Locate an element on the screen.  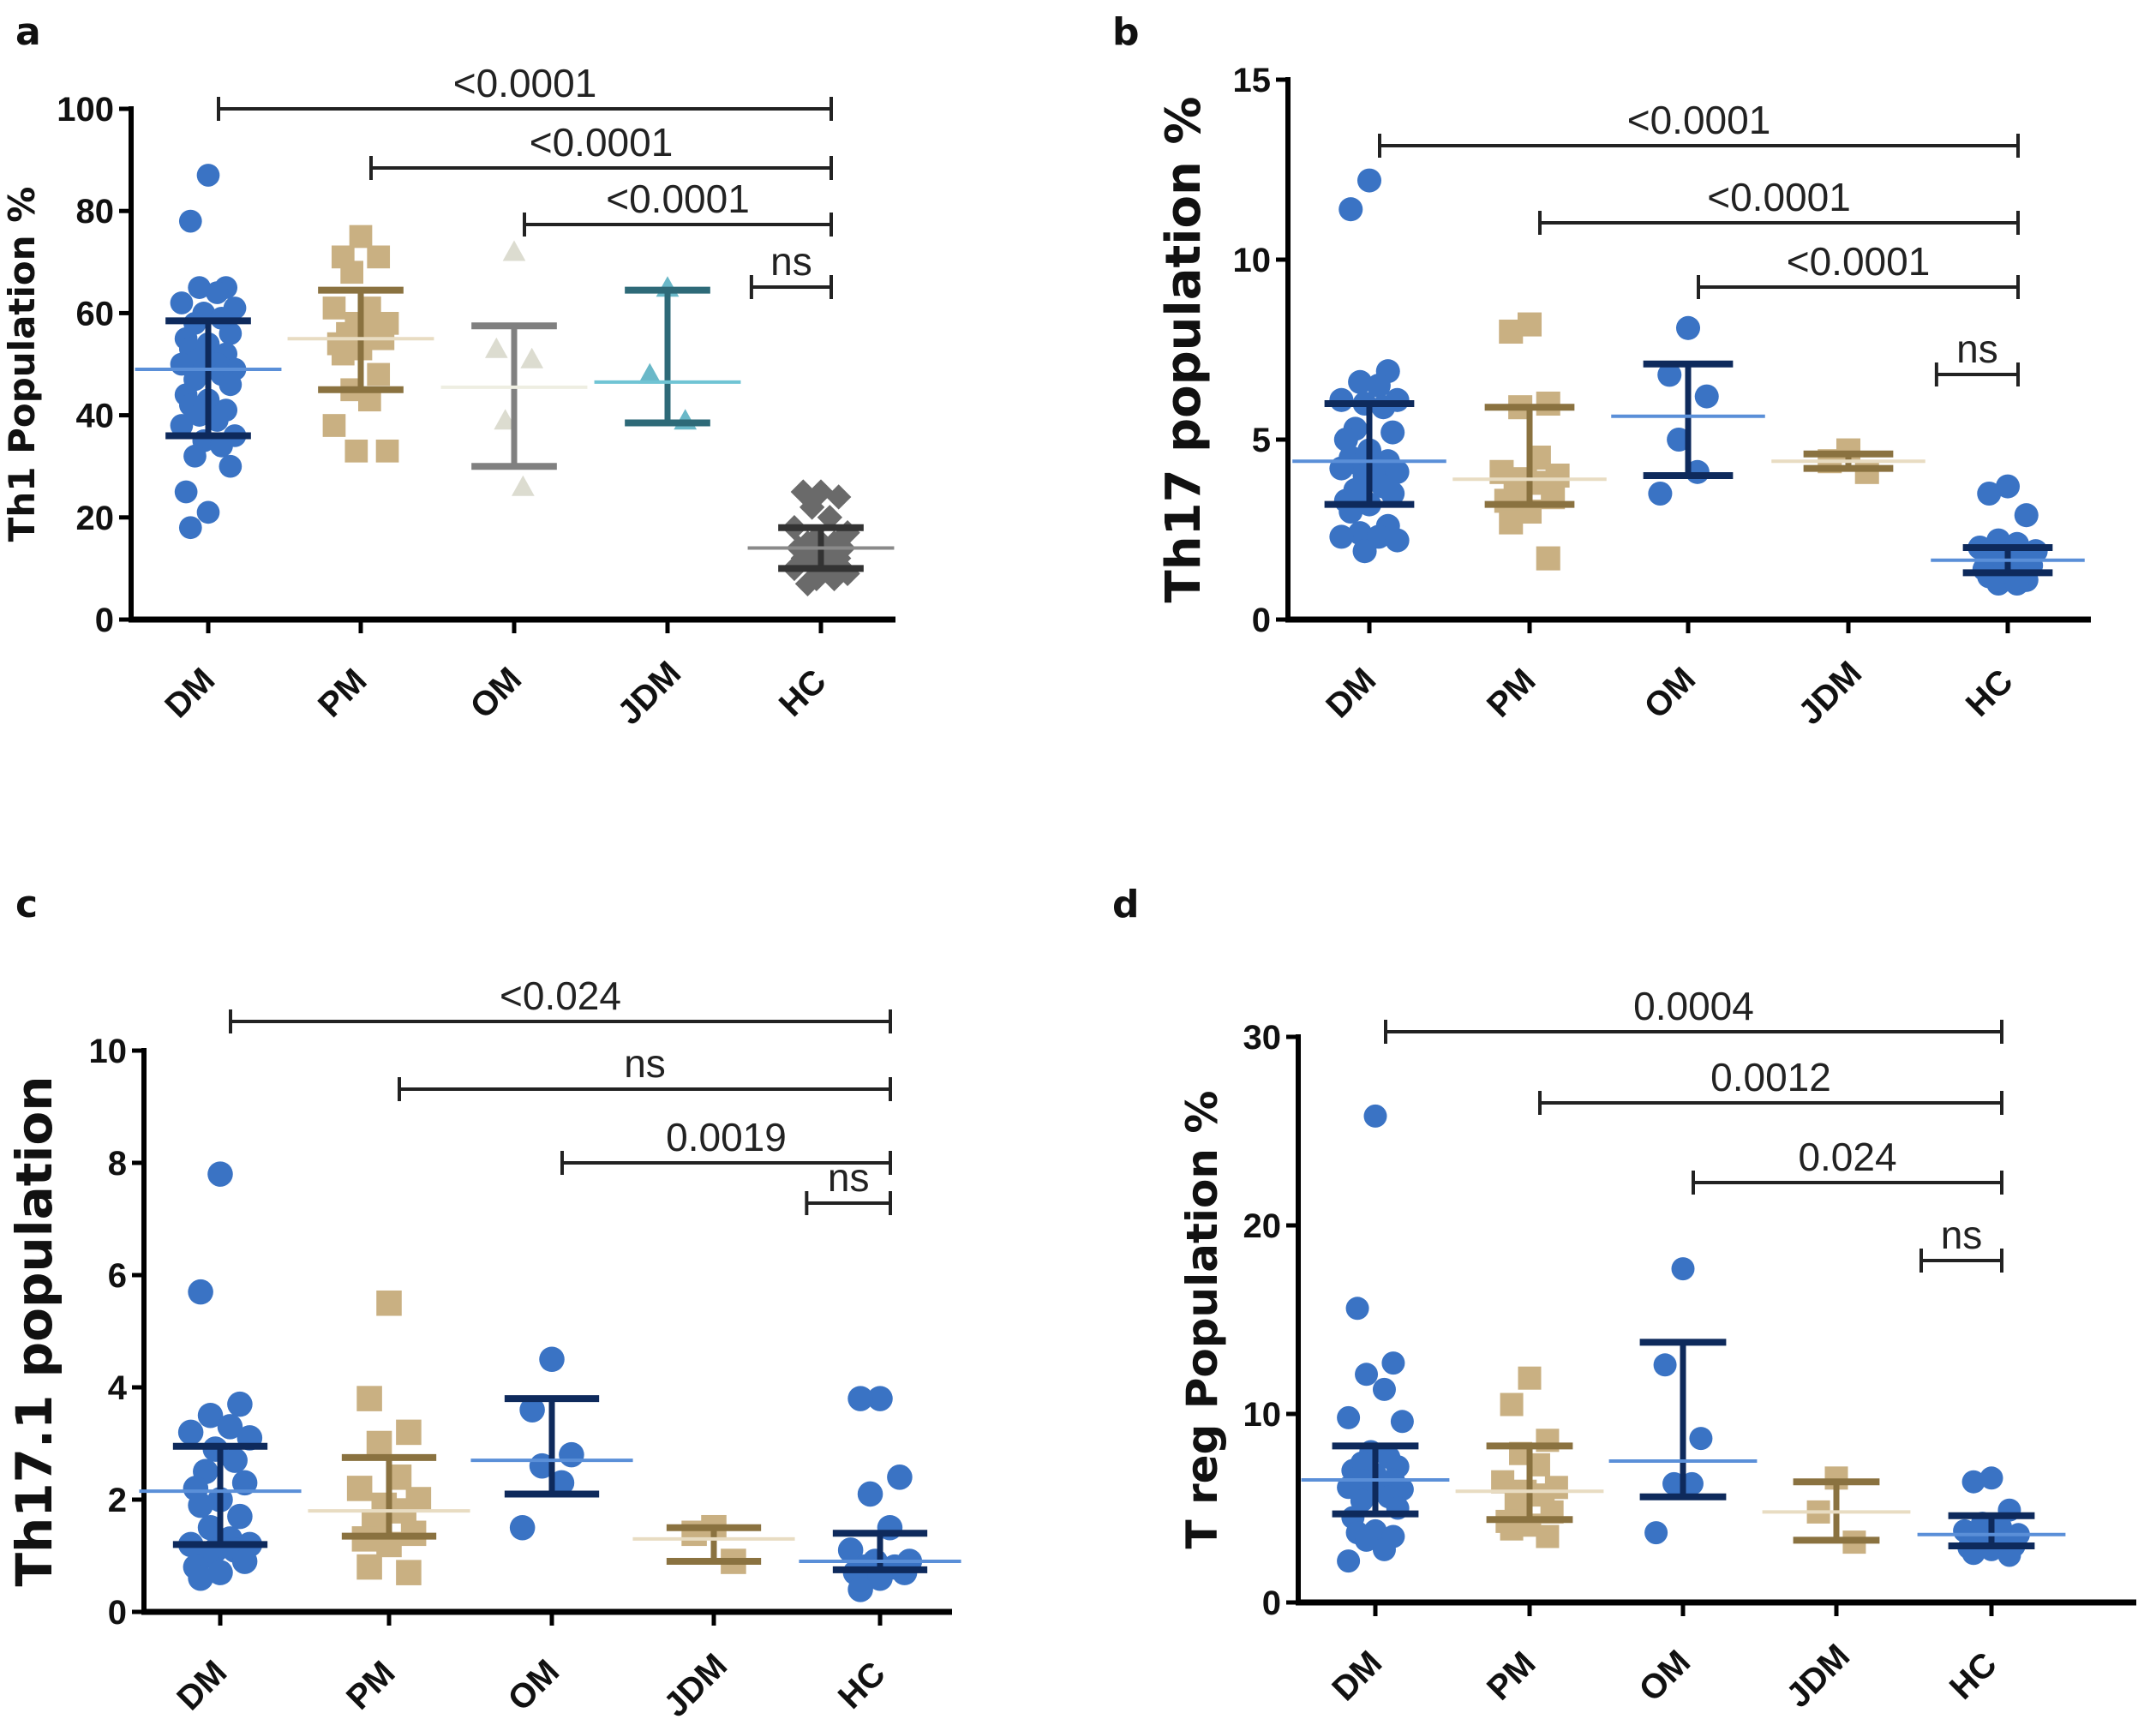
y-tick-label: 100 is located at coordinates (85, 110).